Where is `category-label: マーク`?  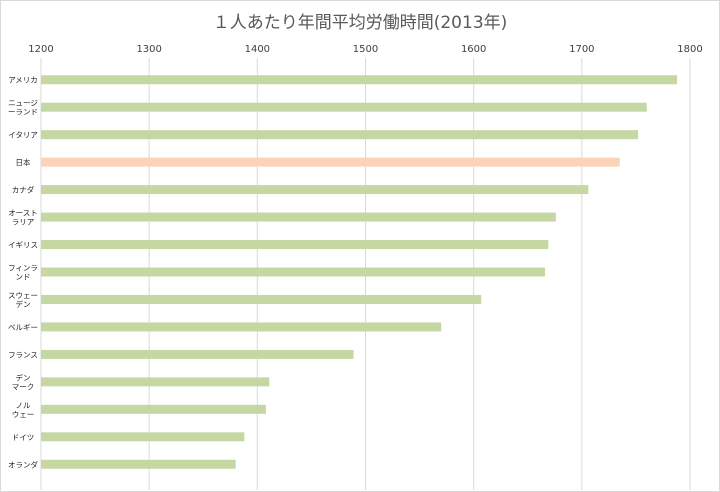
category-label: マーク is located at coordinates (23, 386).